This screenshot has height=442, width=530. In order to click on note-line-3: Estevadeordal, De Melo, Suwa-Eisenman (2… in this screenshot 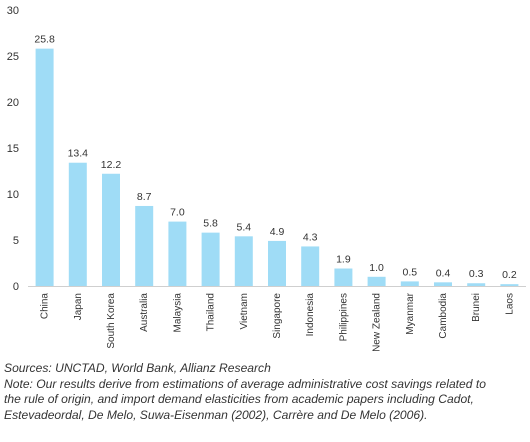, I will do `click(216, 414)`.